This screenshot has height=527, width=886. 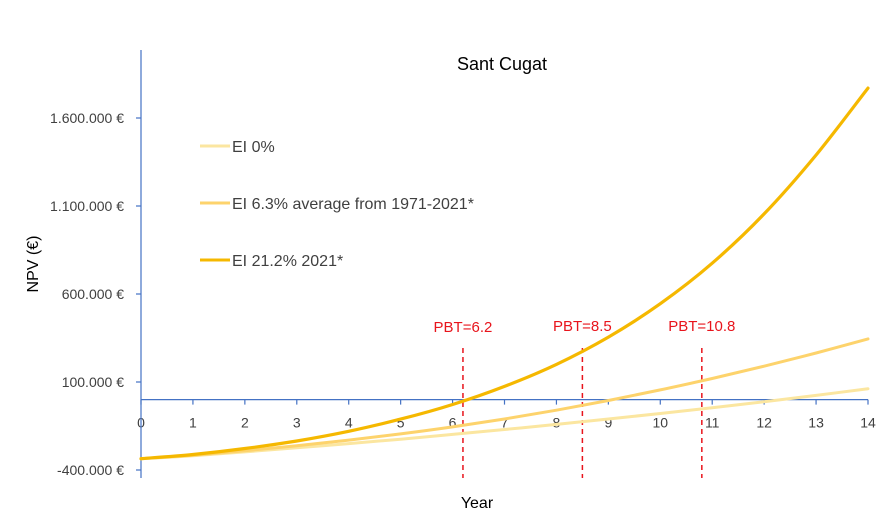 What do you see at coordinates (582, 326) in the screenshot?
I see `pbt-label: PBT=8.5` at bounding box center [582, 326].